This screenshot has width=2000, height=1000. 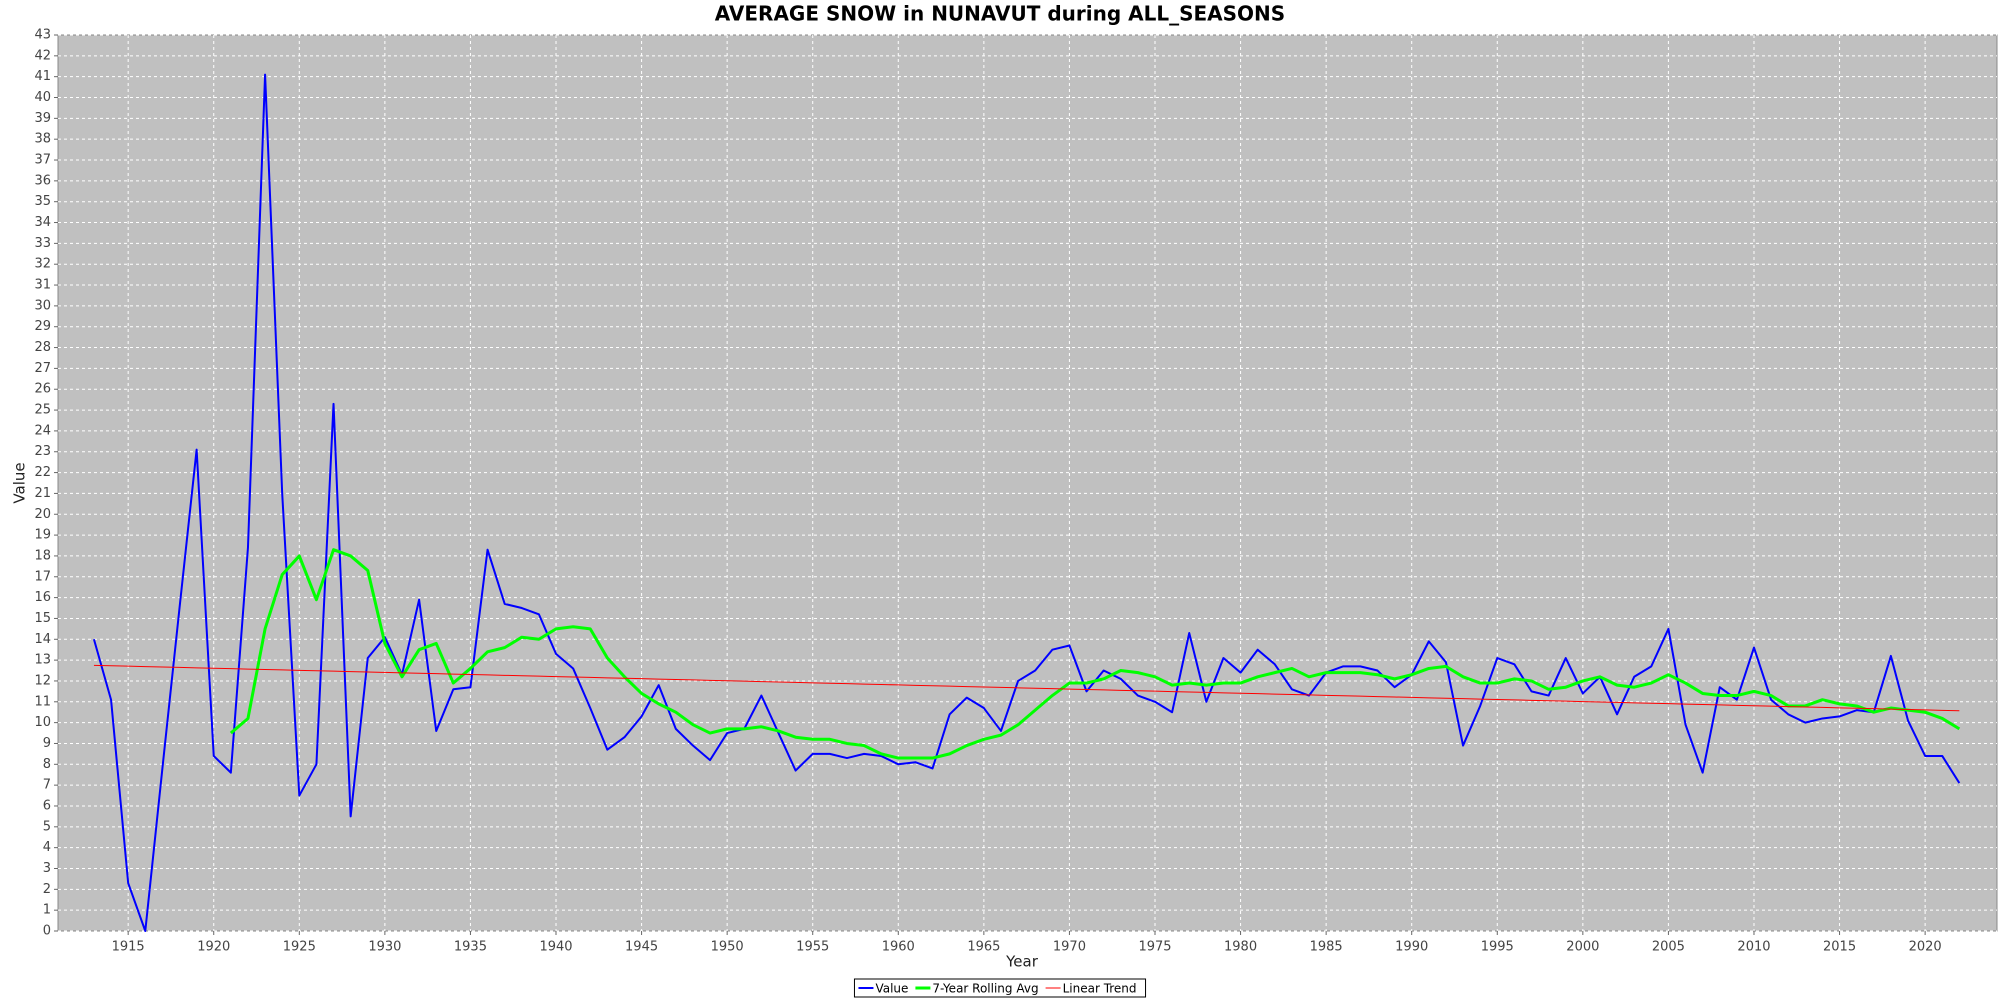 What do you see at coordinates (1326, 947) in the screenshot?
I see `x-tick-label: 1985` at bounding box center [1326, 947].